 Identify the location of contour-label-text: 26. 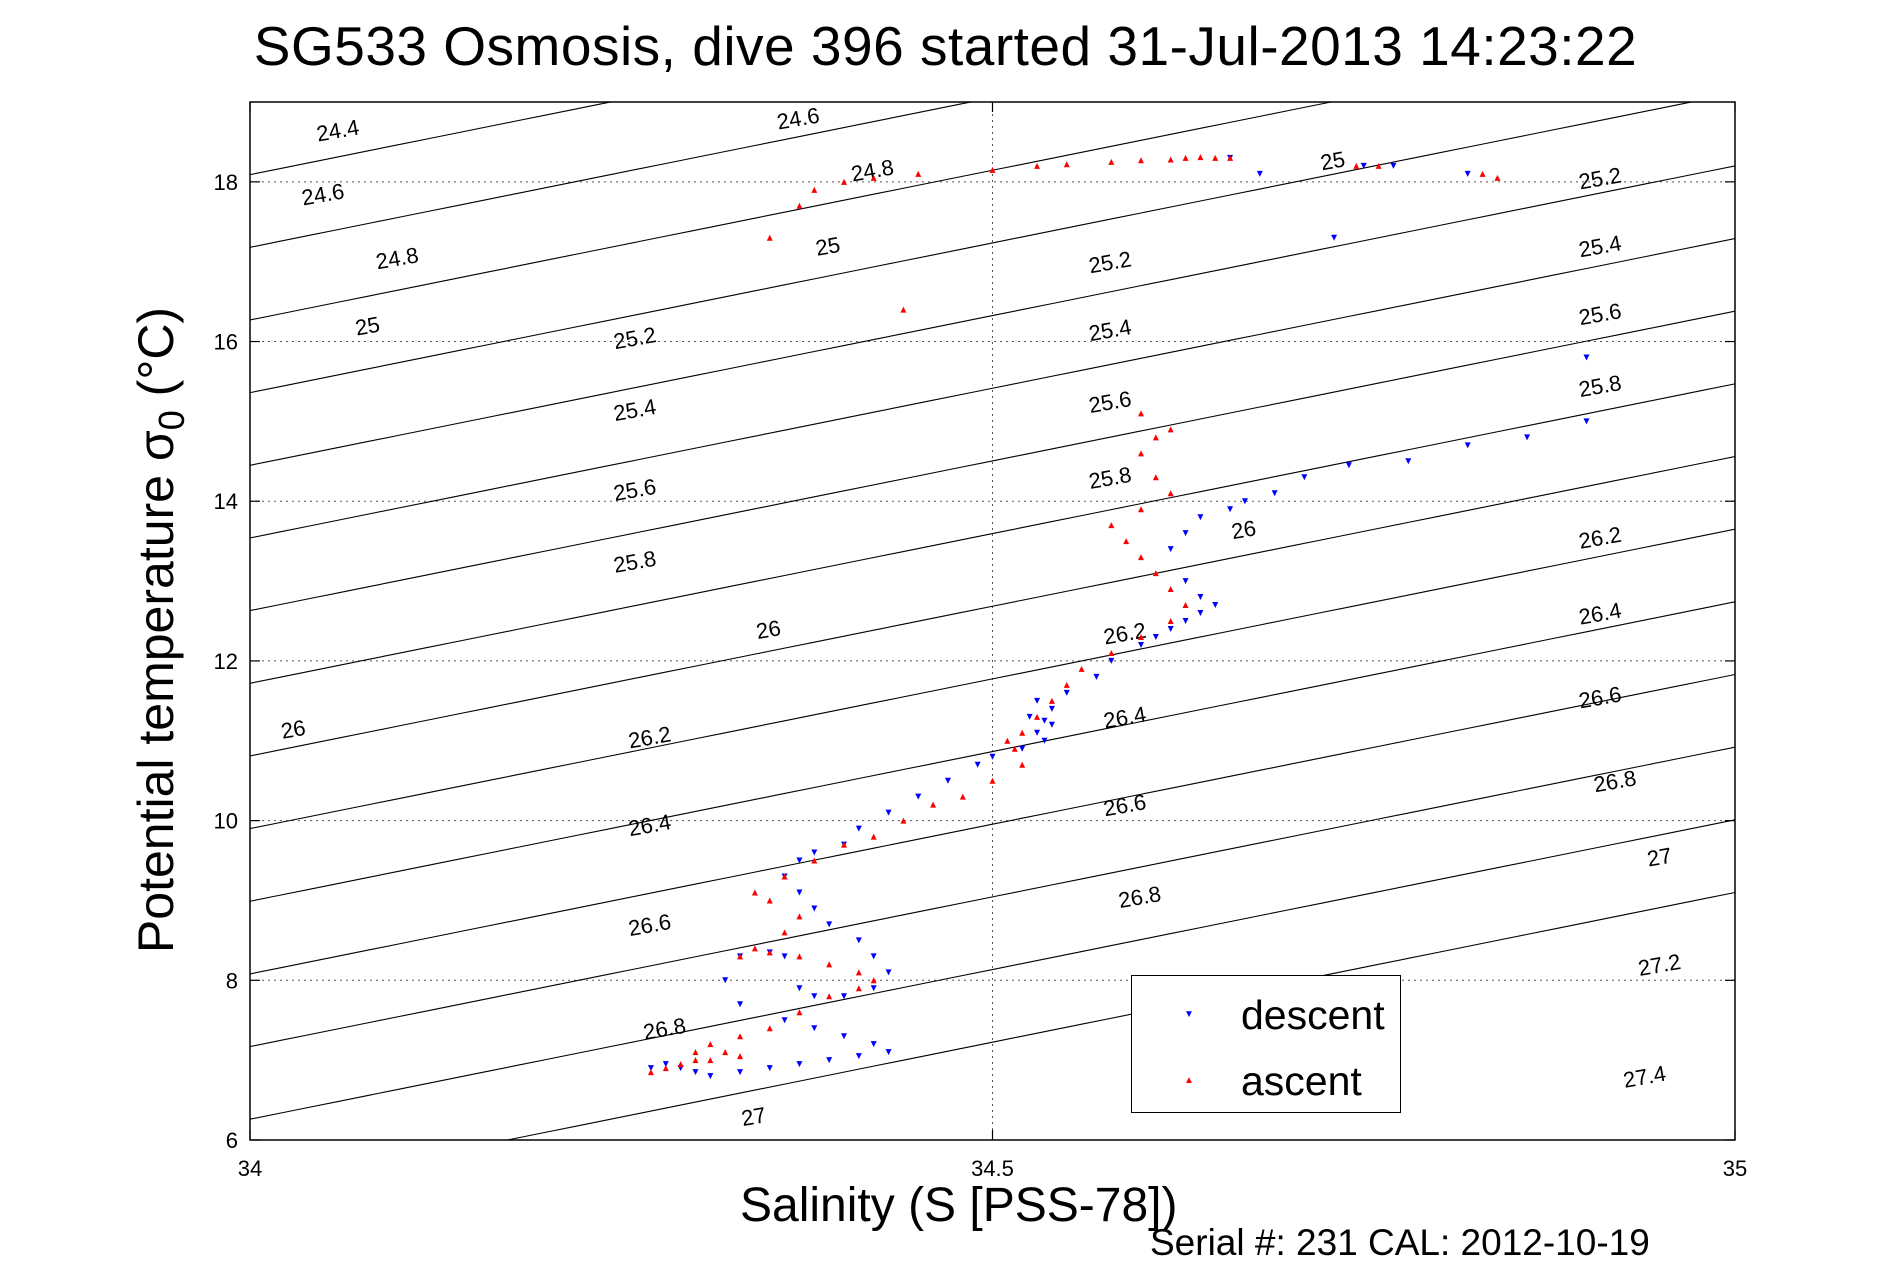
(768, 629).